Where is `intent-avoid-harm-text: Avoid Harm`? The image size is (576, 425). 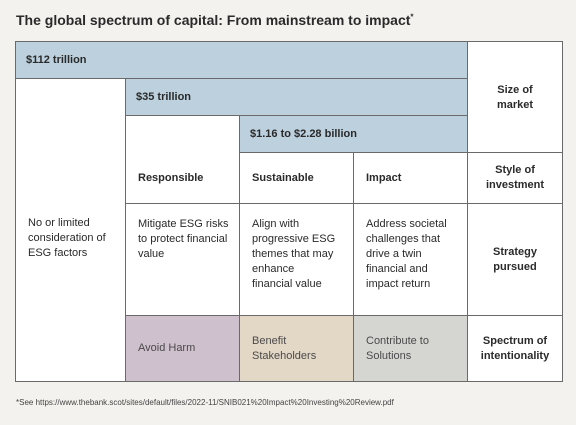
intent-avoid-harm-text: Avoid Harm is located at coordinates (167, 348).